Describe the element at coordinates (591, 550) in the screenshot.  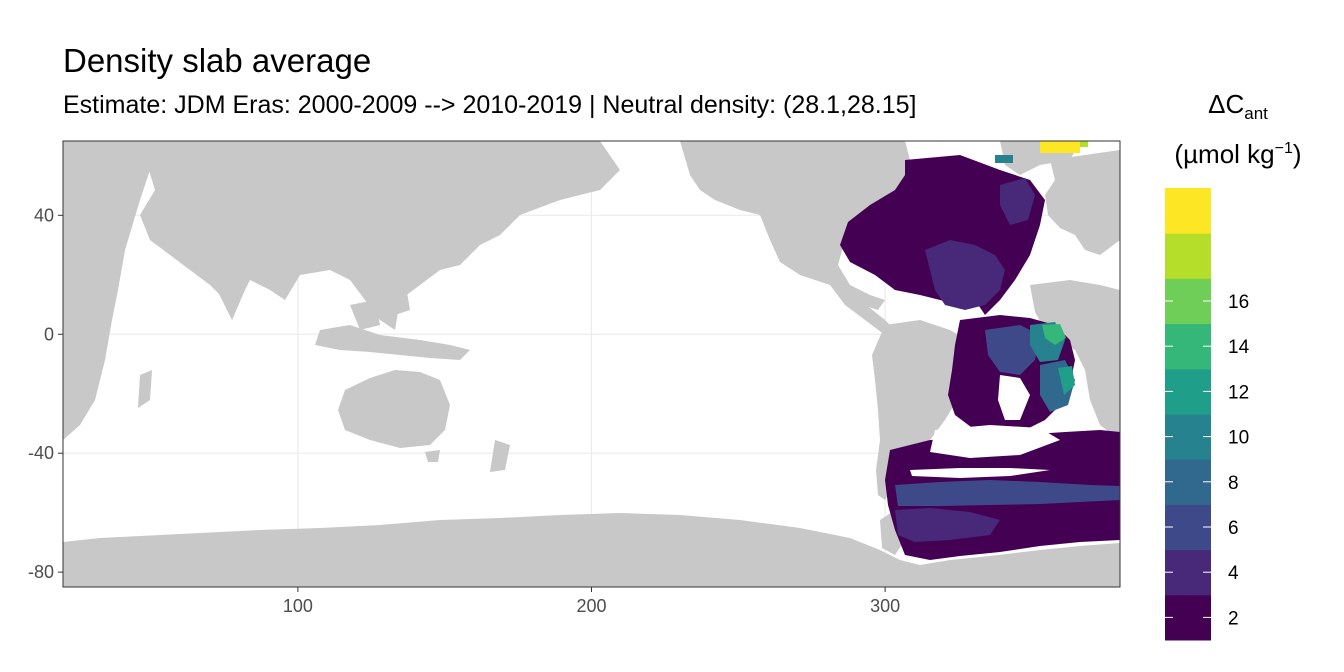
I see `land-antarctica` at that location.